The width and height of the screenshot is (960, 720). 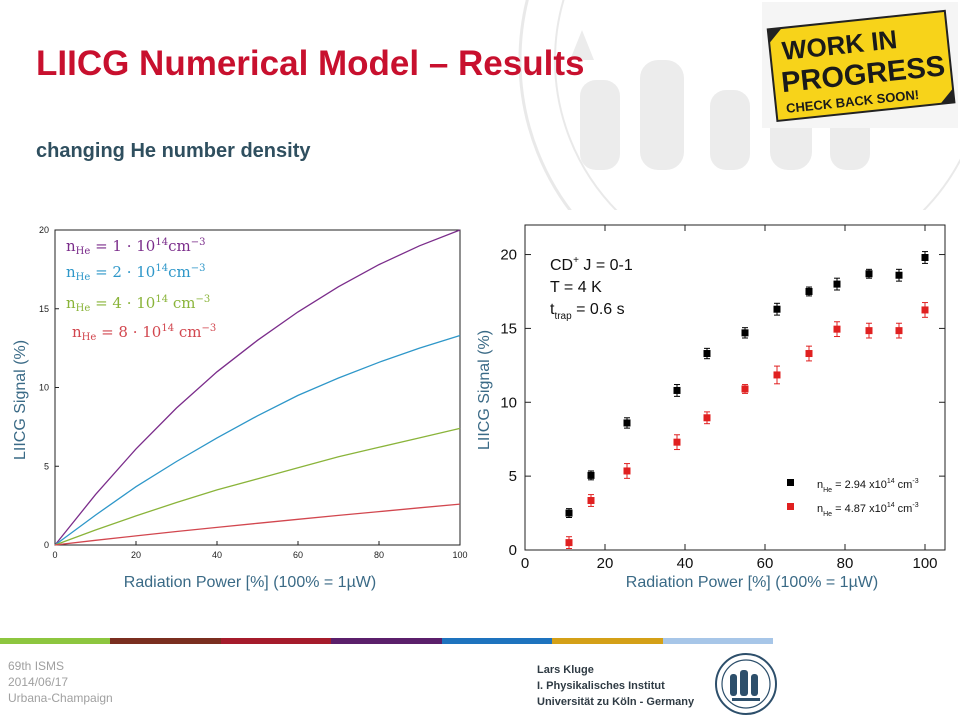 I want to click on right-x-axis-title: Radiation Power [%] (100% = 1µW), so click(x=752, y=582).